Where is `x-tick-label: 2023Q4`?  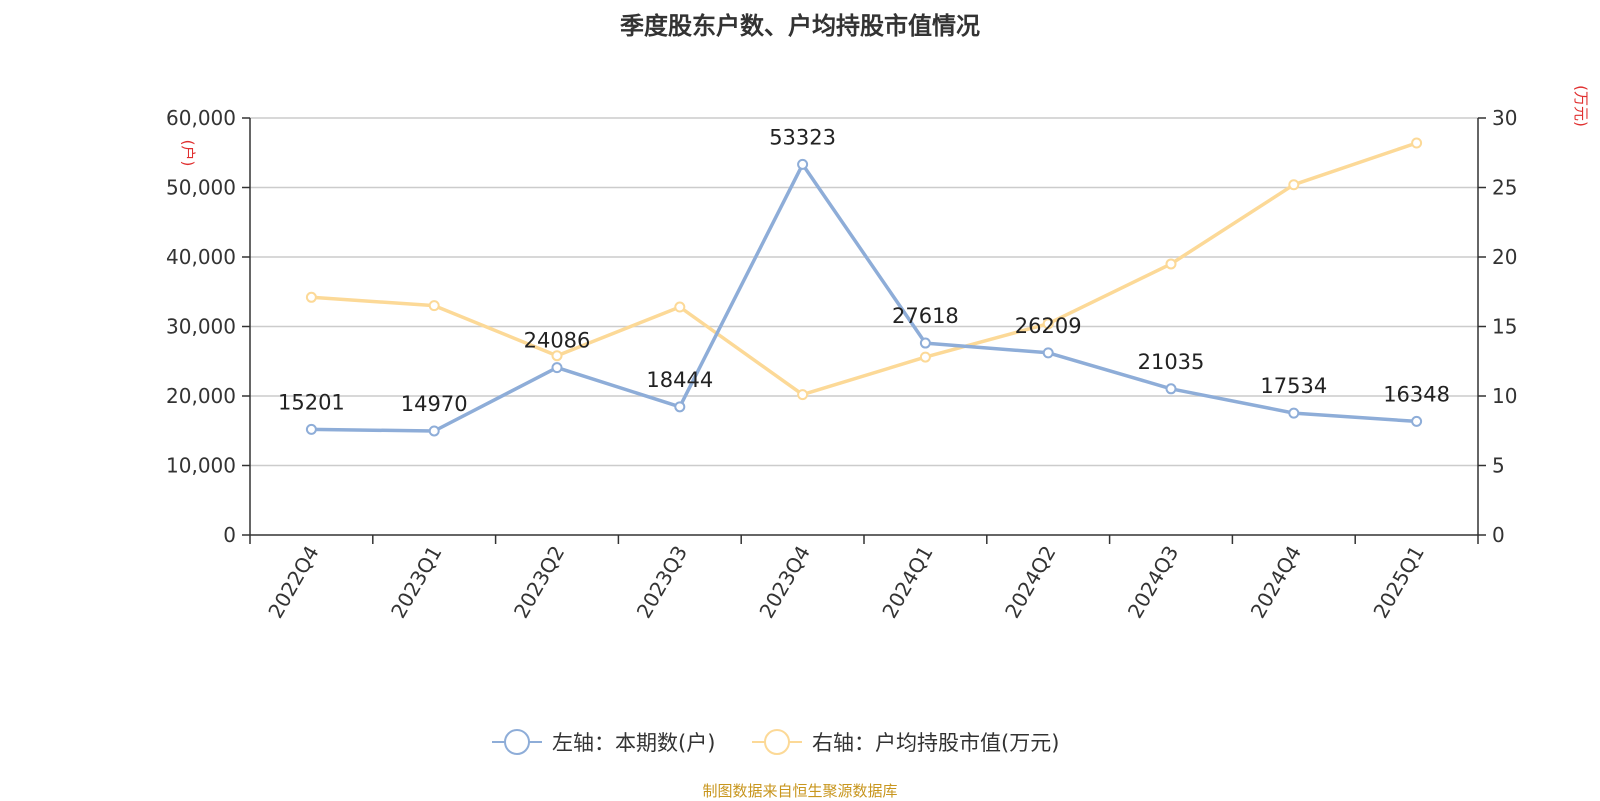
x-tick-label: 2023Q4 is located at coordinates (784, 582).